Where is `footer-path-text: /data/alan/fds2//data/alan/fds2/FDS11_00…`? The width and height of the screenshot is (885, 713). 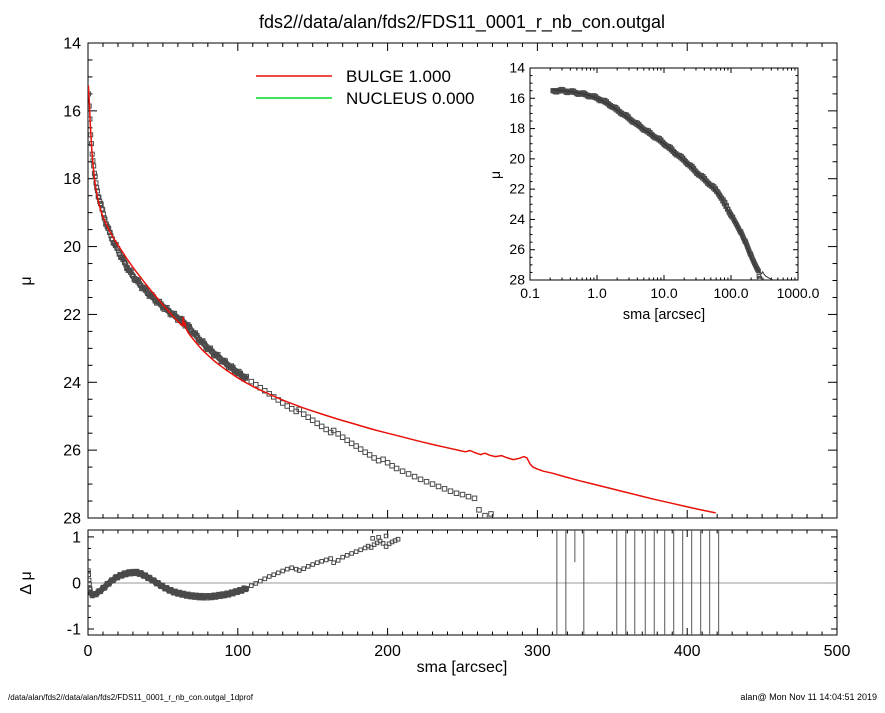
footer-path-text: /data/alan/fds2//data/alan/fds2/FDS11_00… is located at coordinates (131, 697).